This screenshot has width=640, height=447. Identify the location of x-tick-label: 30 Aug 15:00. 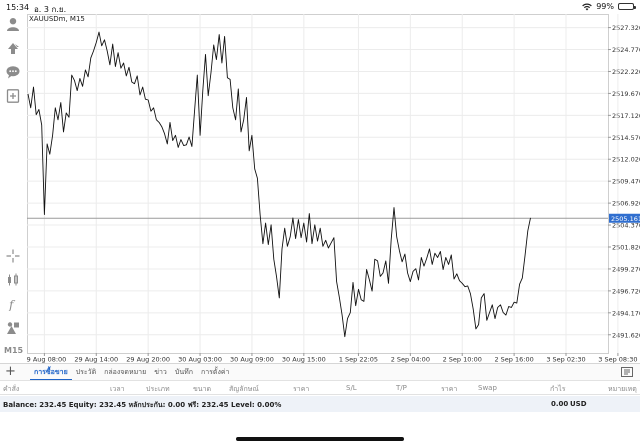
(304, 360).